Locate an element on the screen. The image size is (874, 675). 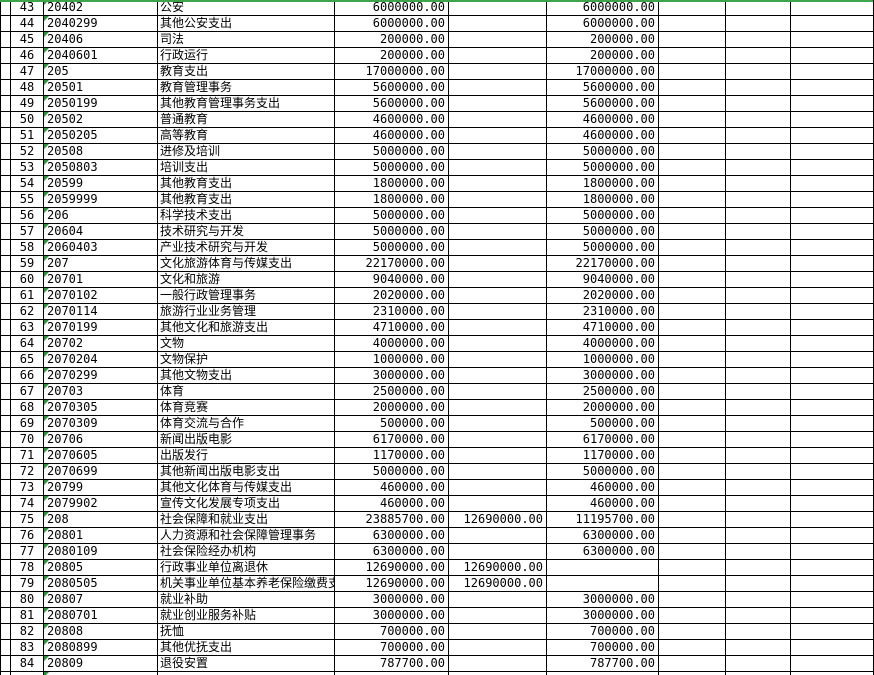
cell-budget-code: 20406 is located at coordinates (101, 39).